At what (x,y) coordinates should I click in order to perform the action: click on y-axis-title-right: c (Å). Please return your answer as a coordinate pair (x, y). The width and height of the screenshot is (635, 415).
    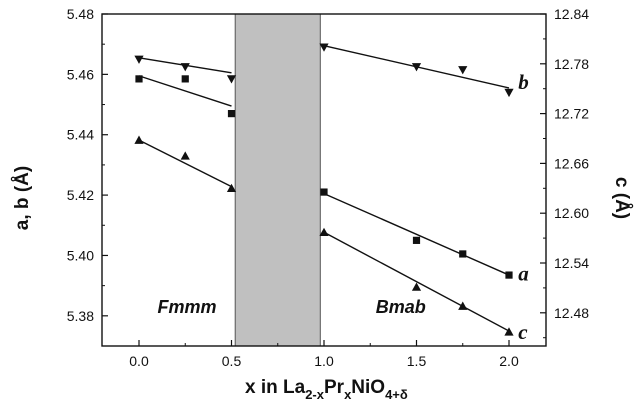
    Looking at the image, I should click on (621, 198).